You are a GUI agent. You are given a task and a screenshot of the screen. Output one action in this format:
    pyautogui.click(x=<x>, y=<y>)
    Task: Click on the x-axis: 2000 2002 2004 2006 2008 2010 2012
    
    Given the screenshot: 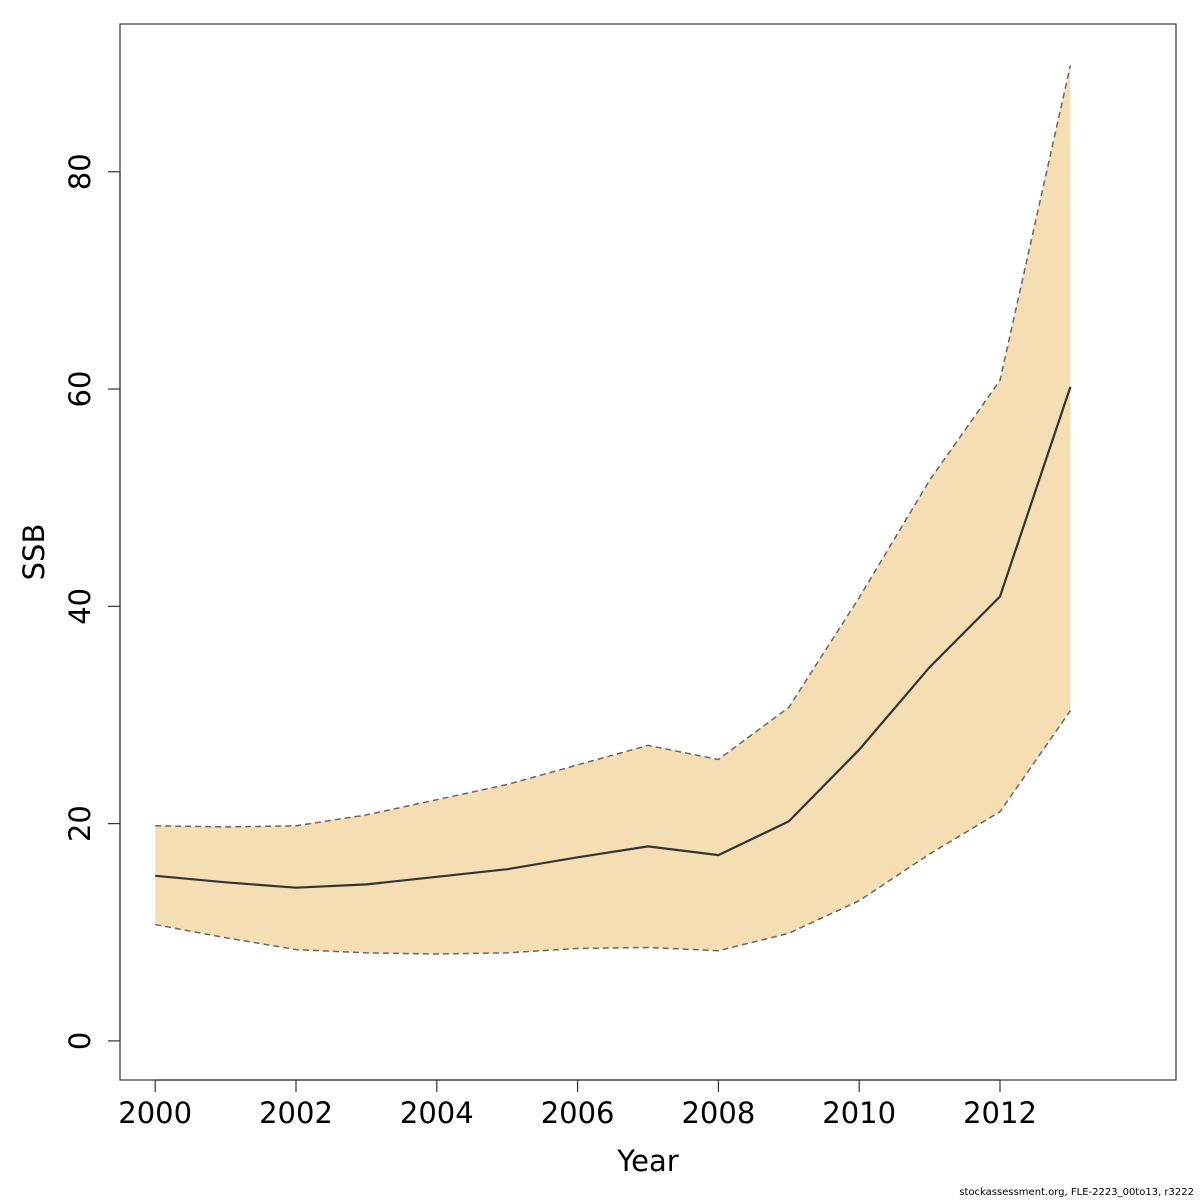 What is the action you would take?
    pyautogui.click(x=577, y=1104)
    